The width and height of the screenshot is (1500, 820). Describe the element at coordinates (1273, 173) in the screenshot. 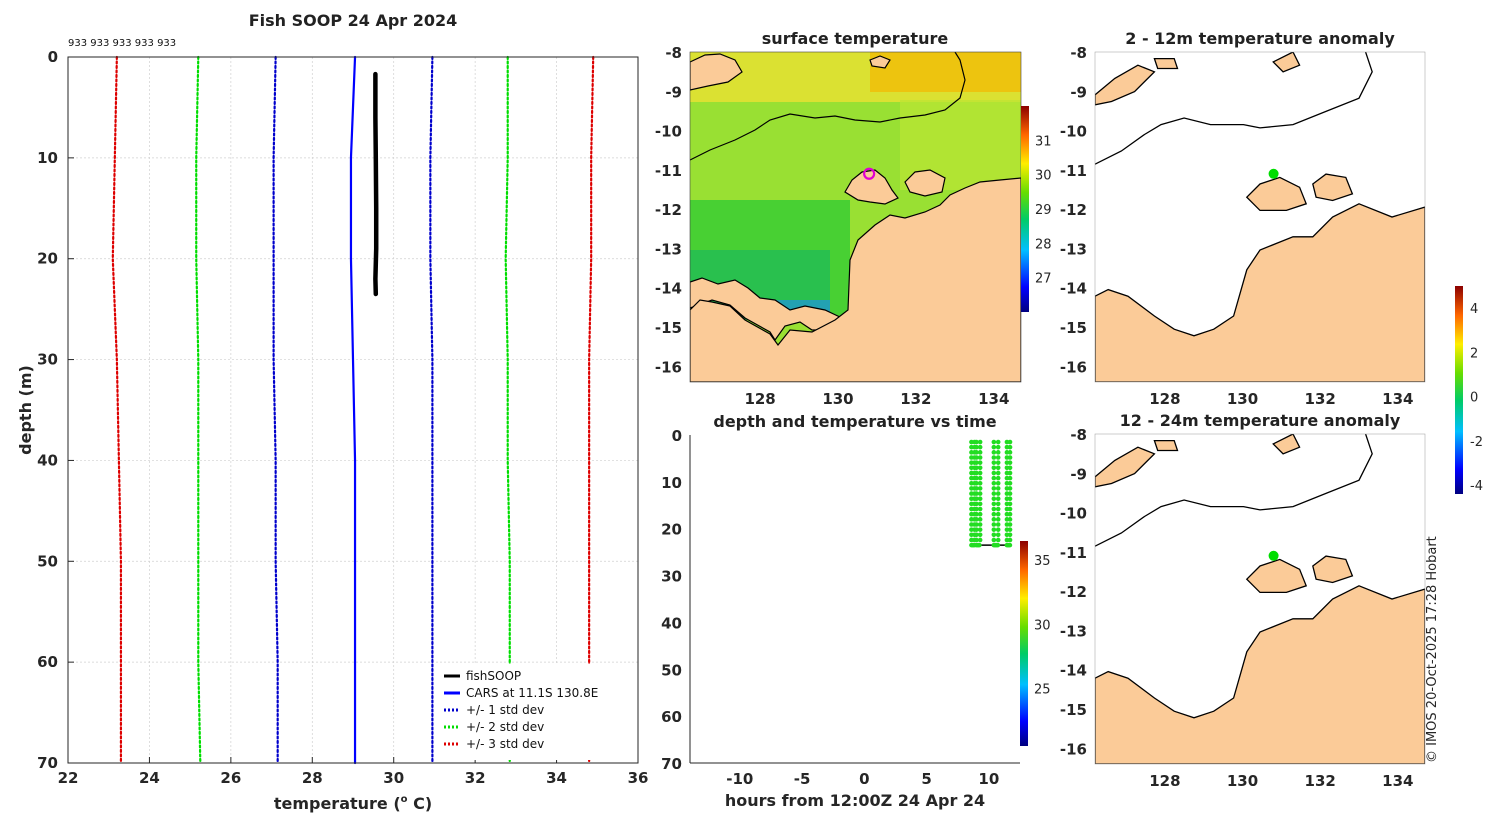

I see `map-station-marker` at that location.